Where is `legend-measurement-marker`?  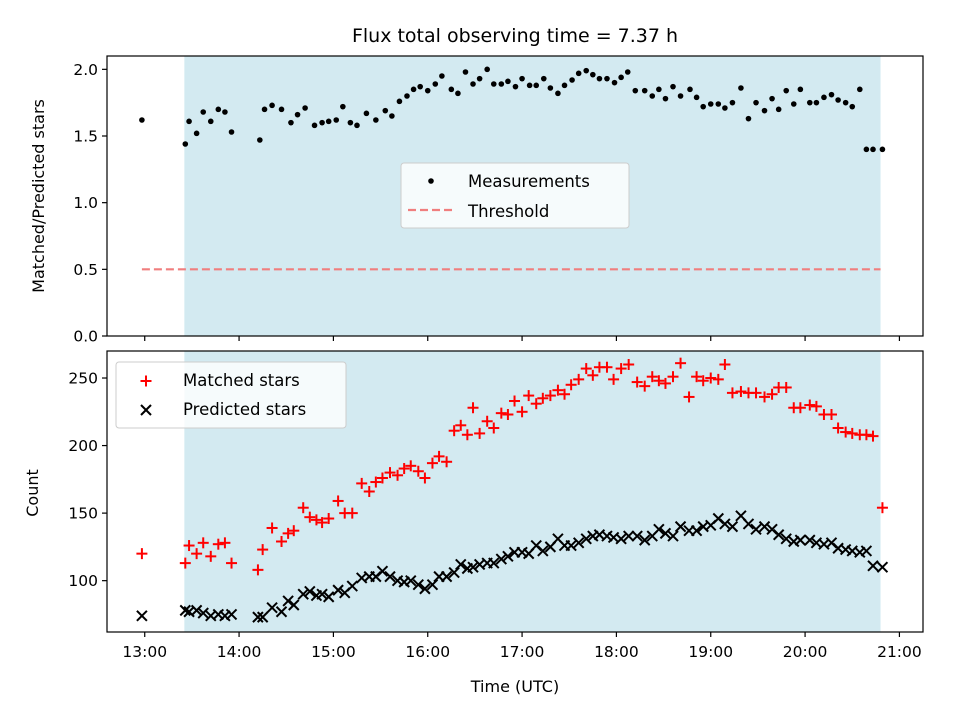 legend-measurement-marker is located at coordinates (431, 181).